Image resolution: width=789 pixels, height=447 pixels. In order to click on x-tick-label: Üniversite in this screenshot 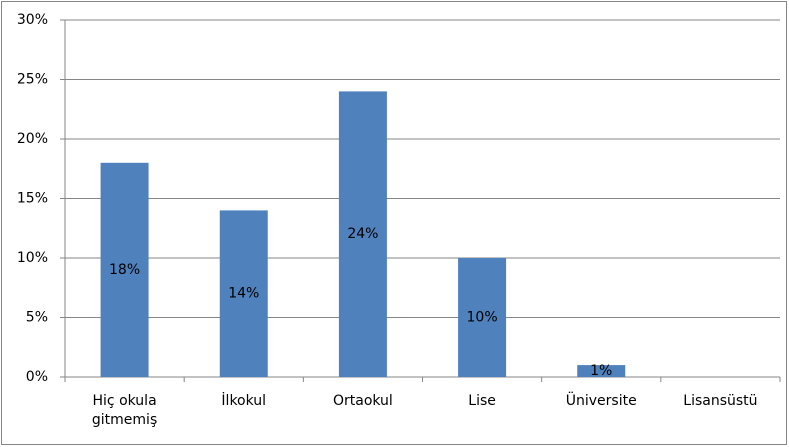, I will do `click(601, 401)`.